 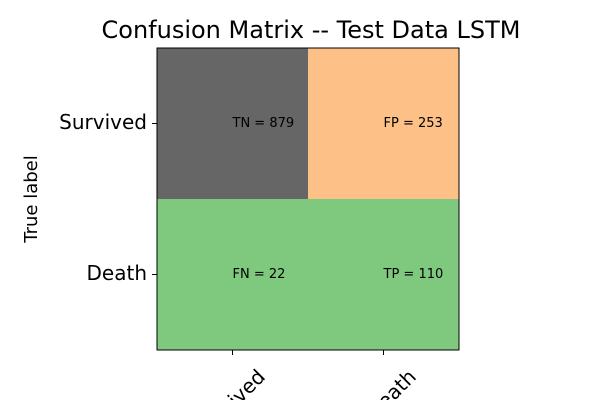 What do you see at coordinates (391, 382) in the screenshot?
I see `x-tick-label: Death` at bounding box center [391, 382].